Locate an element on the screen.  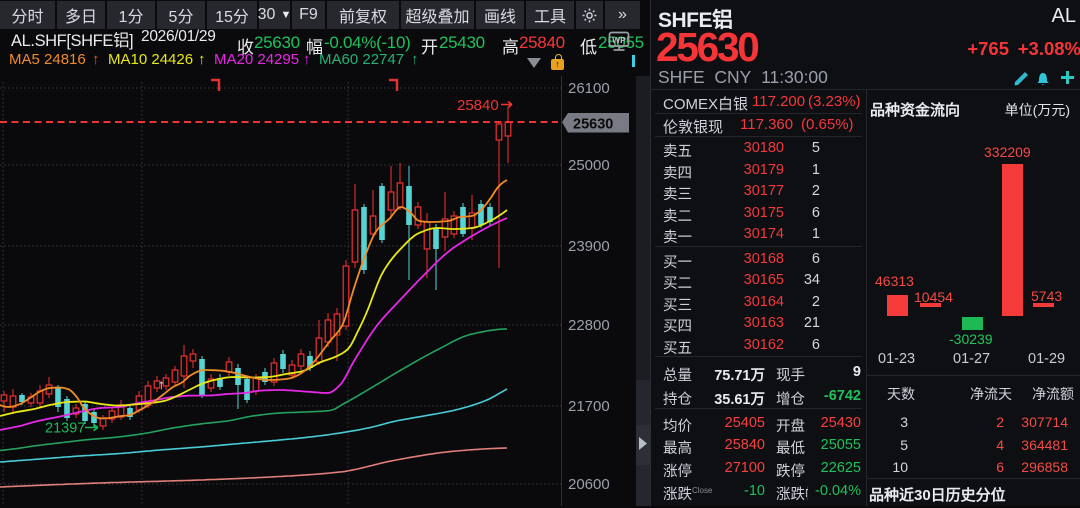
svg-text: 25000 is located at coordinates (589, 165).